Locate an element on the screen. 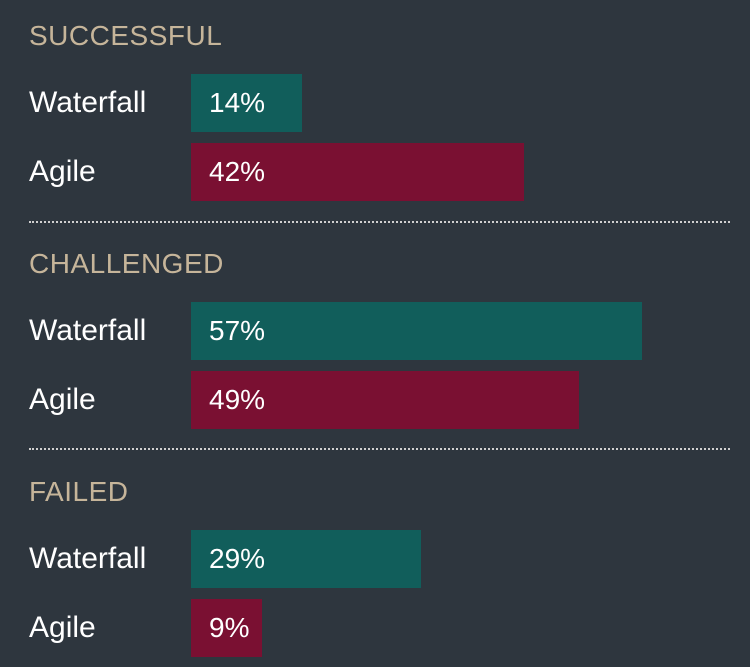 This screenshot has width=750, height=667. section-title: SUCCESSFUL is located at coordinates (126, 35).